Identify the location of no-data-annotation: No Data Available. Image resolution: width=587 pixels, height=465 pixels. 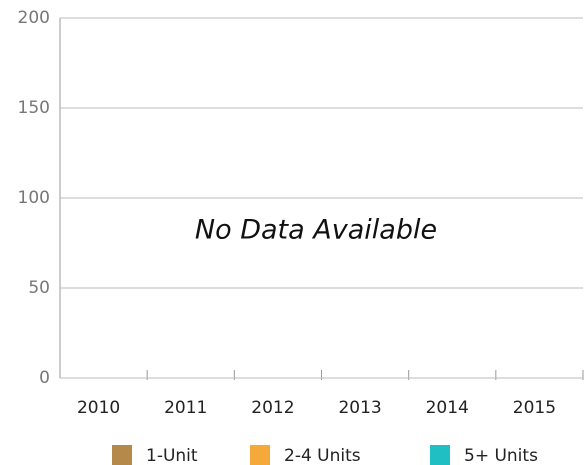
(316, 230).